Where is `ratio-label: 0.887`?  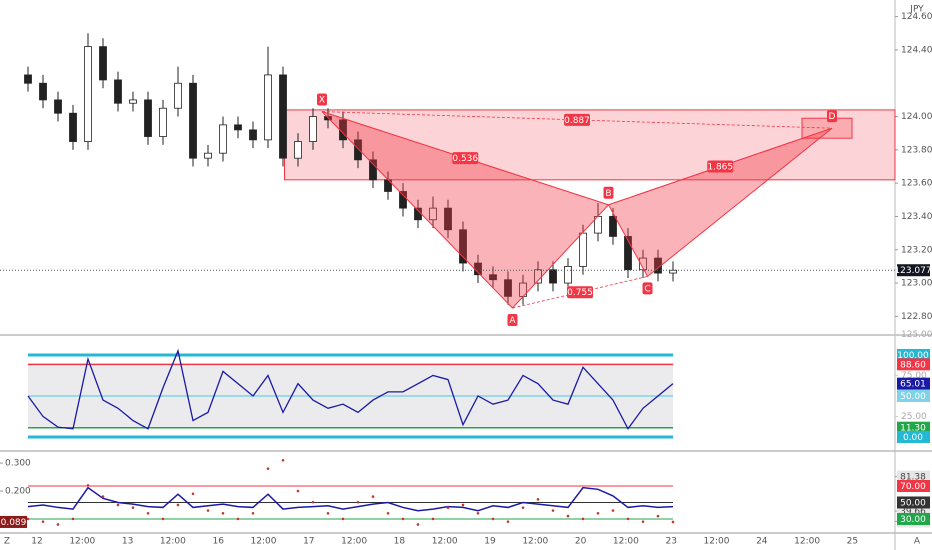 ratio-label: 0.887 is located at coordinates (577, 121).